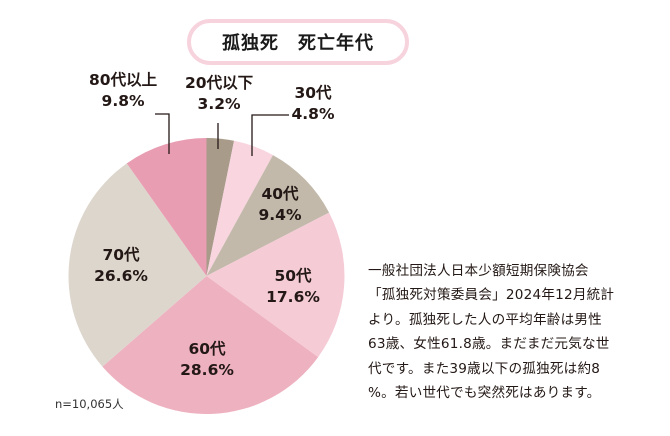  I want to click on pie-slice-50代, so click(275, 285).